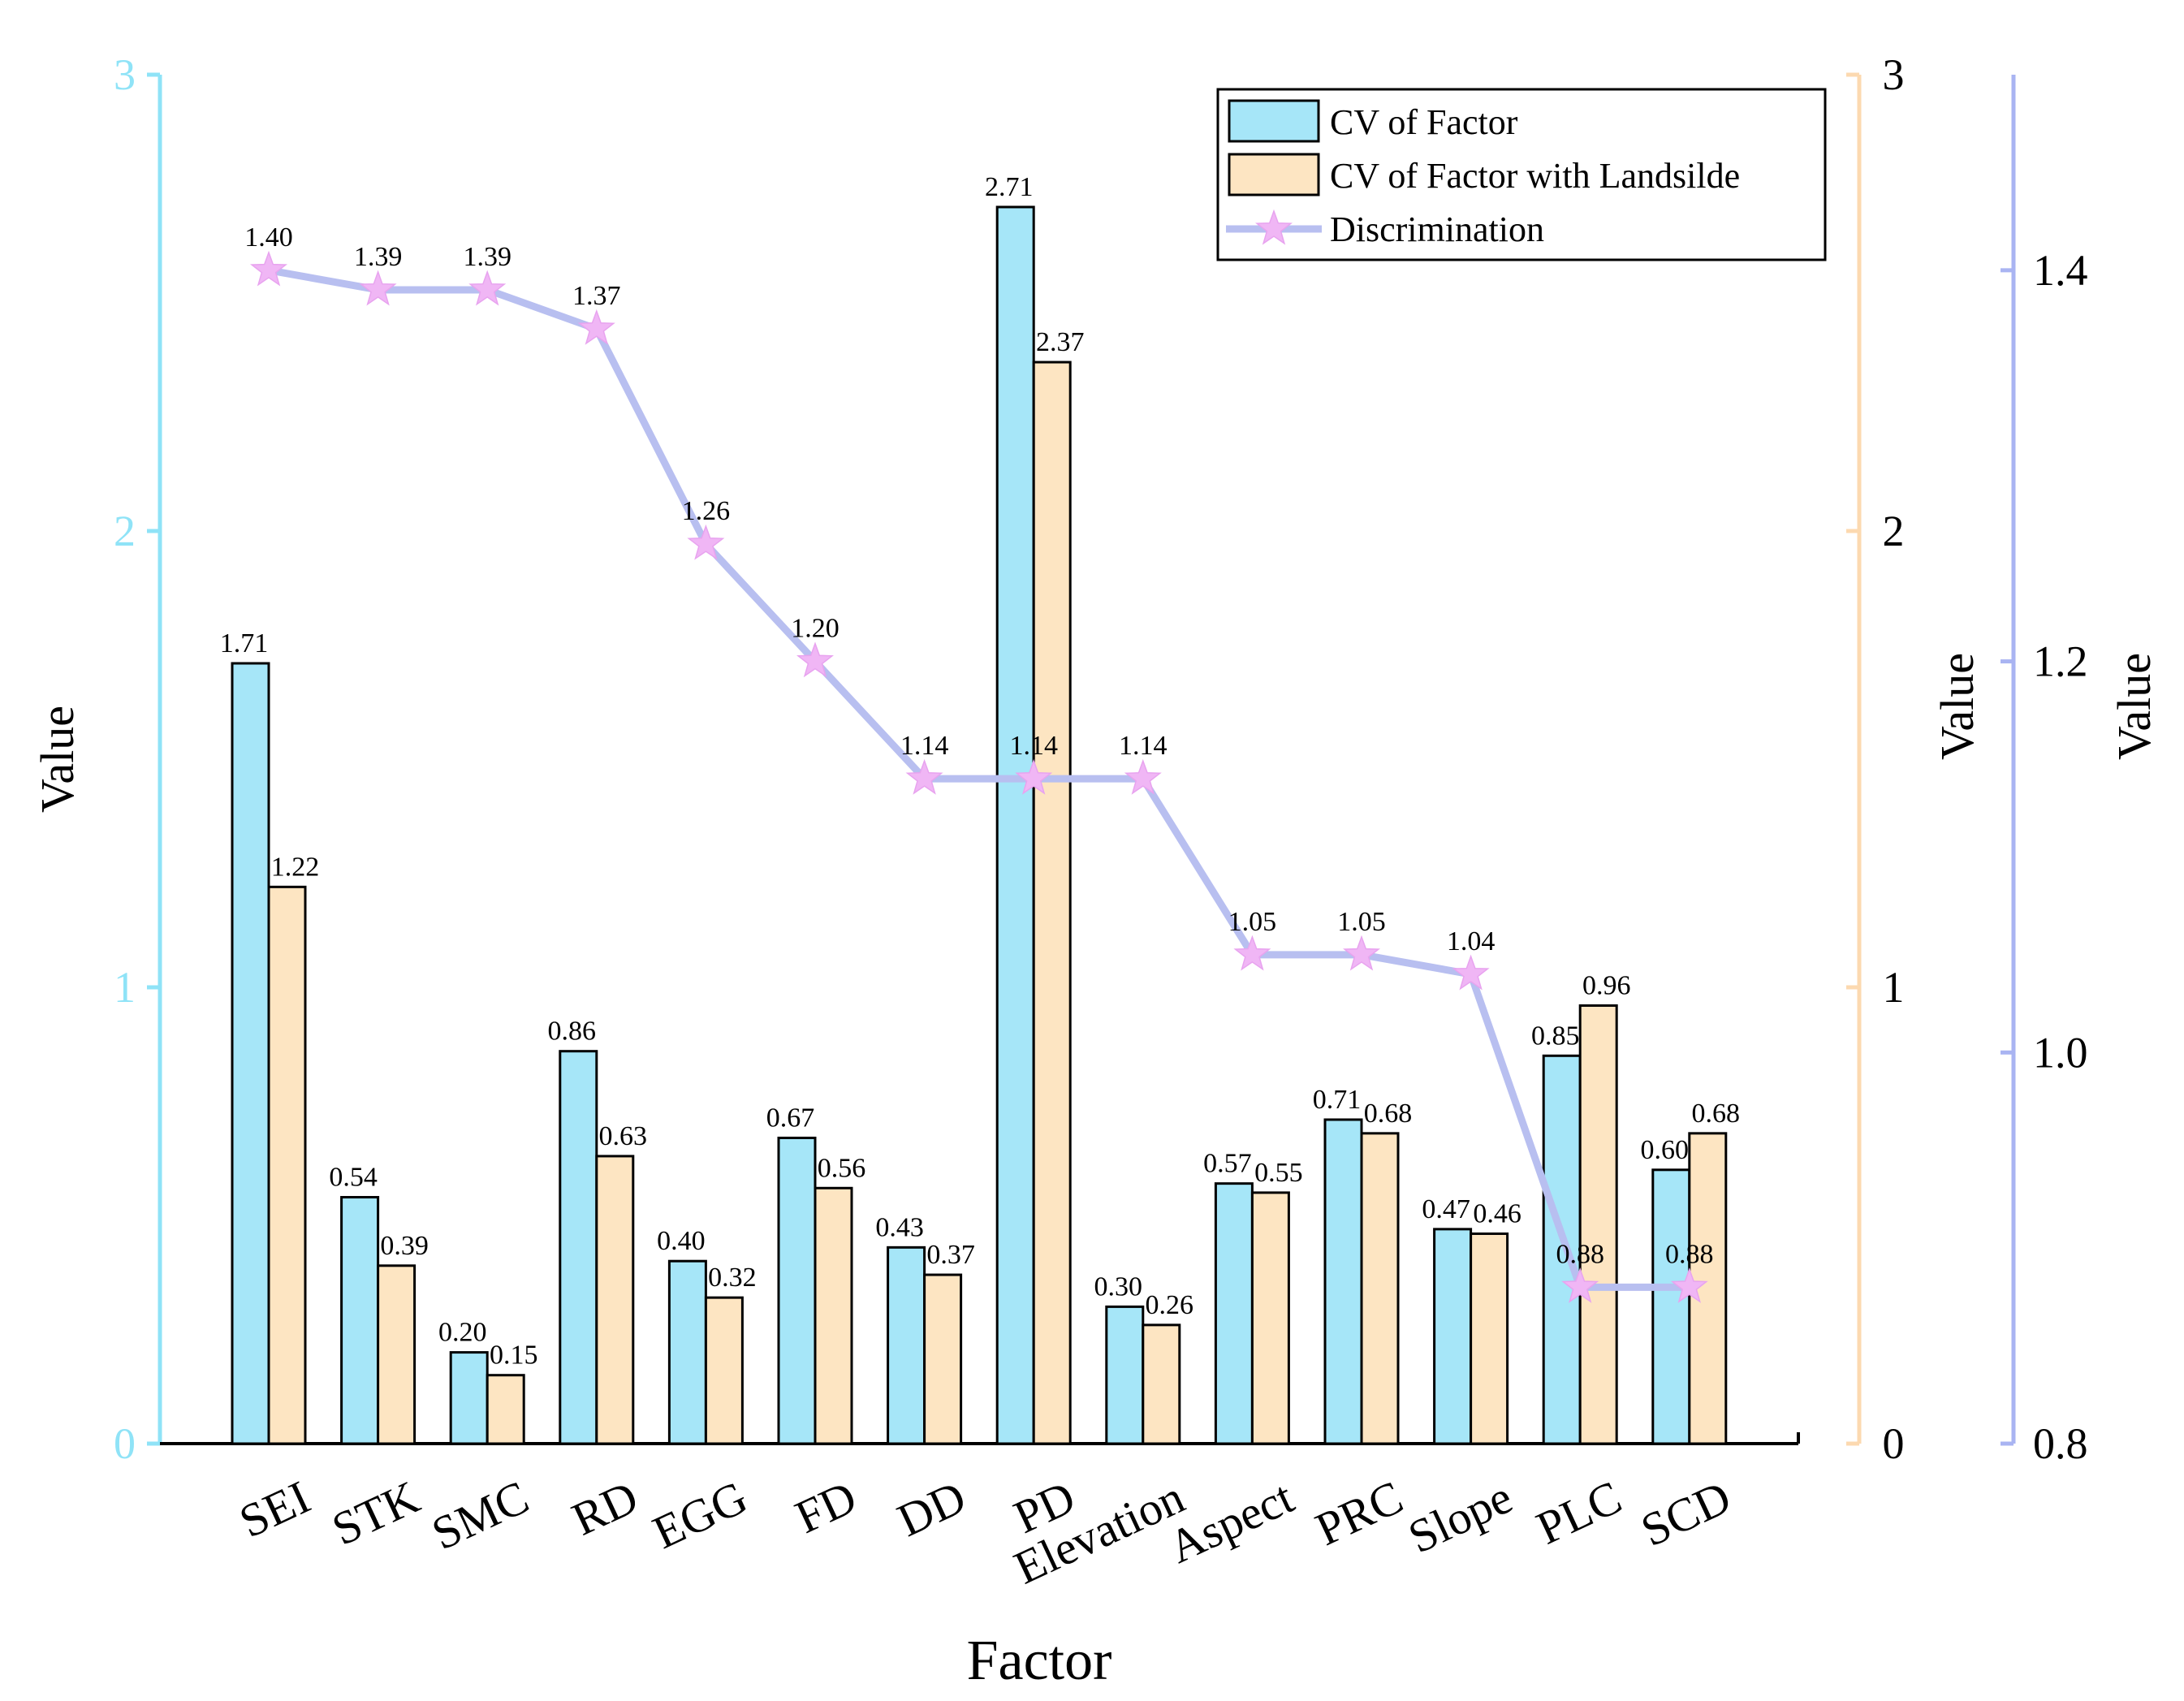  I want to click on x-tick-label: DD, so click(931, 1508).